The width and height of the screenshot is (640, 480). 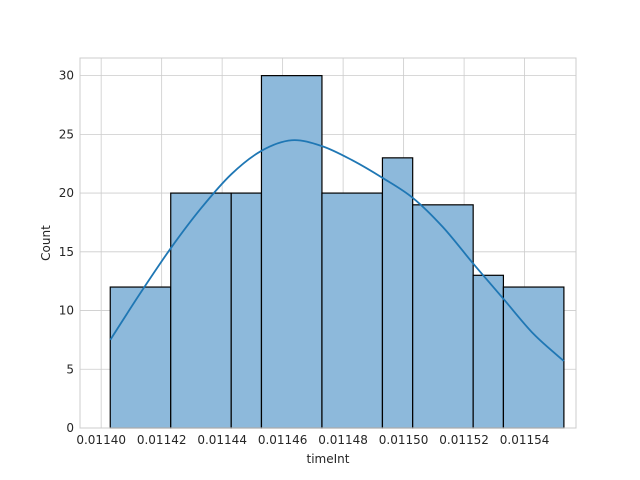 I want to click on x-tick-label: 0.01140, so click(x=101, y=440).